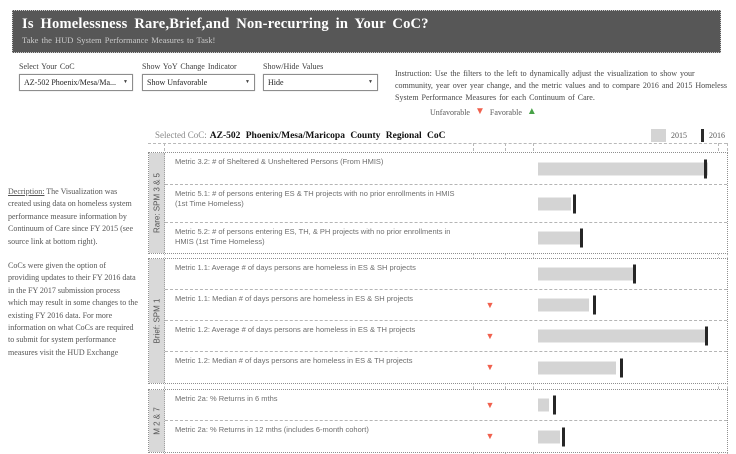 The image size is (736, 454). I want to click on filter-show-hide-values: Show/Hide Values Hide ▼, so click(320, 76).